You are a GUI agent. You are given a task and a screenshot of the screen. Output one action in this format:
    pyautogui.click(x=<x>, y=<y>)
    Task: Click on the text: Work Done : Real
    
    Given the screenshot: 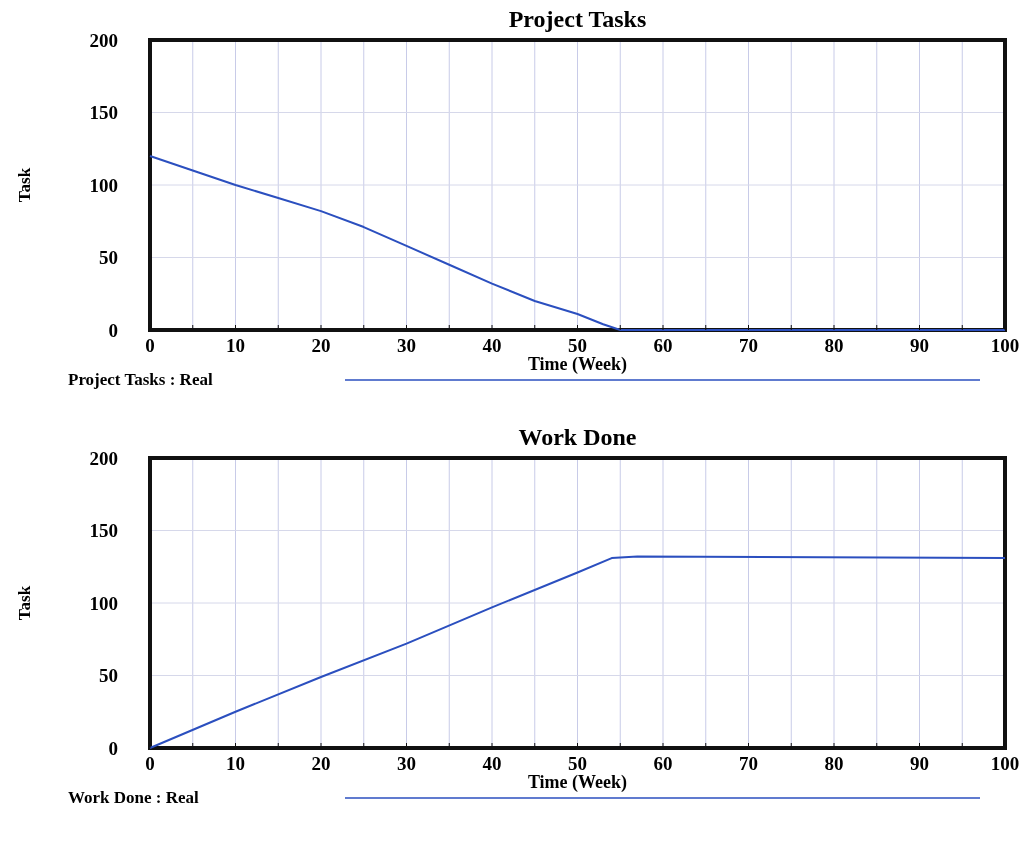 What is the action you would take?
    pyautogui.click(x=134, y=797)
    